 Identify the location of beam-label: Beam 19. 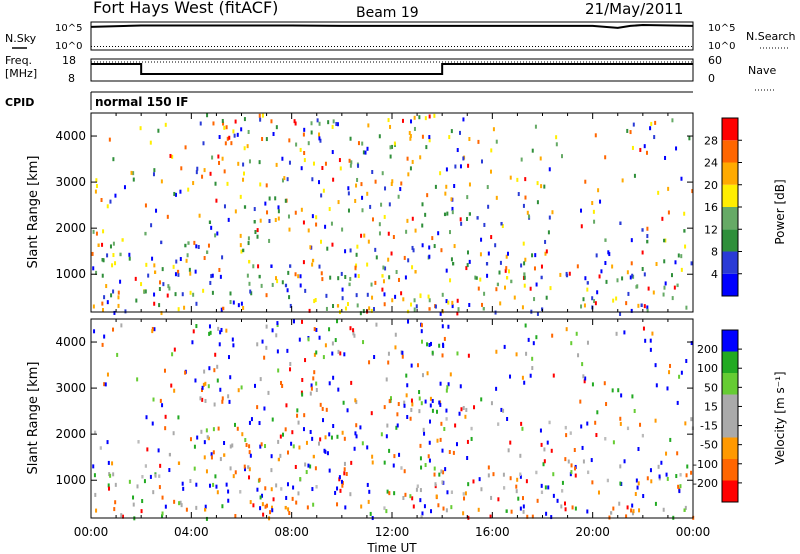
(387, 13).